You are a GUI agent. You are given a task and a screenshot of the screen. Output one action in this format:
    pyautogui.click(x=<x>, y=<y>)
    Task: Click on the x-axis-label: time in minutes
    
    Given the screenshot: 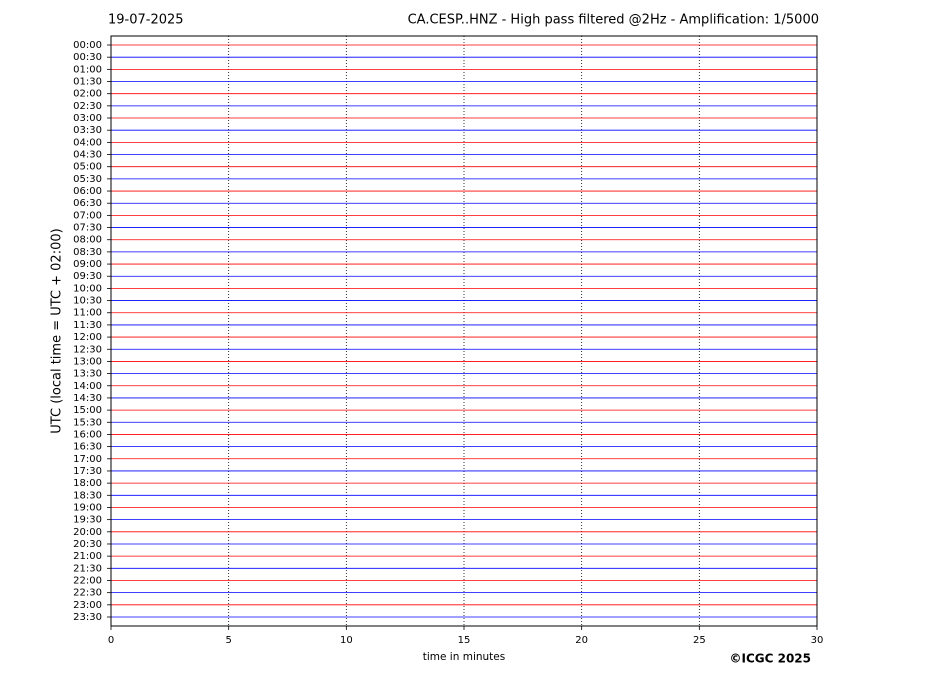 What is the action you would take?
    pyautogui.click(x=464, y=657)
    